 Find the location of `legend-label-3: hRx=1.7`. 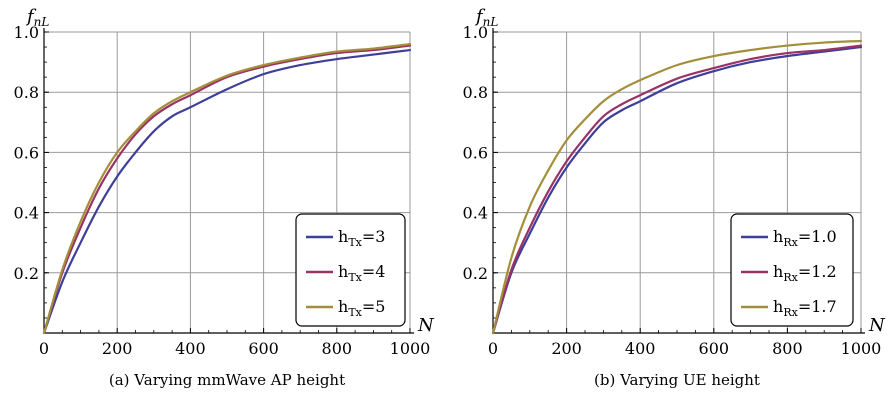

legend-label-3: hRx=1.7 is located at coordinates (805, 308).